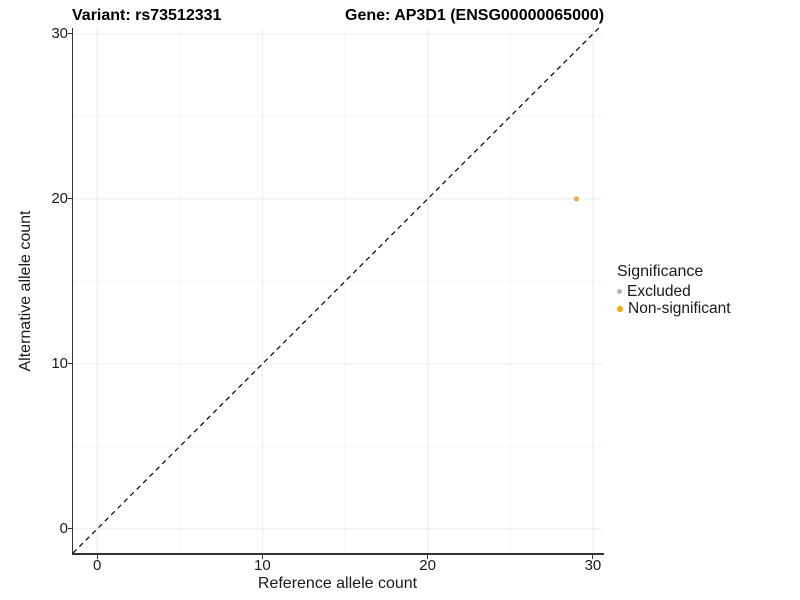 Image resolution: width=800 pixels, height=600 pixels. Describe the element at coordinates (337, 554) in the screenshot. I see `x-axis-line` at that location.